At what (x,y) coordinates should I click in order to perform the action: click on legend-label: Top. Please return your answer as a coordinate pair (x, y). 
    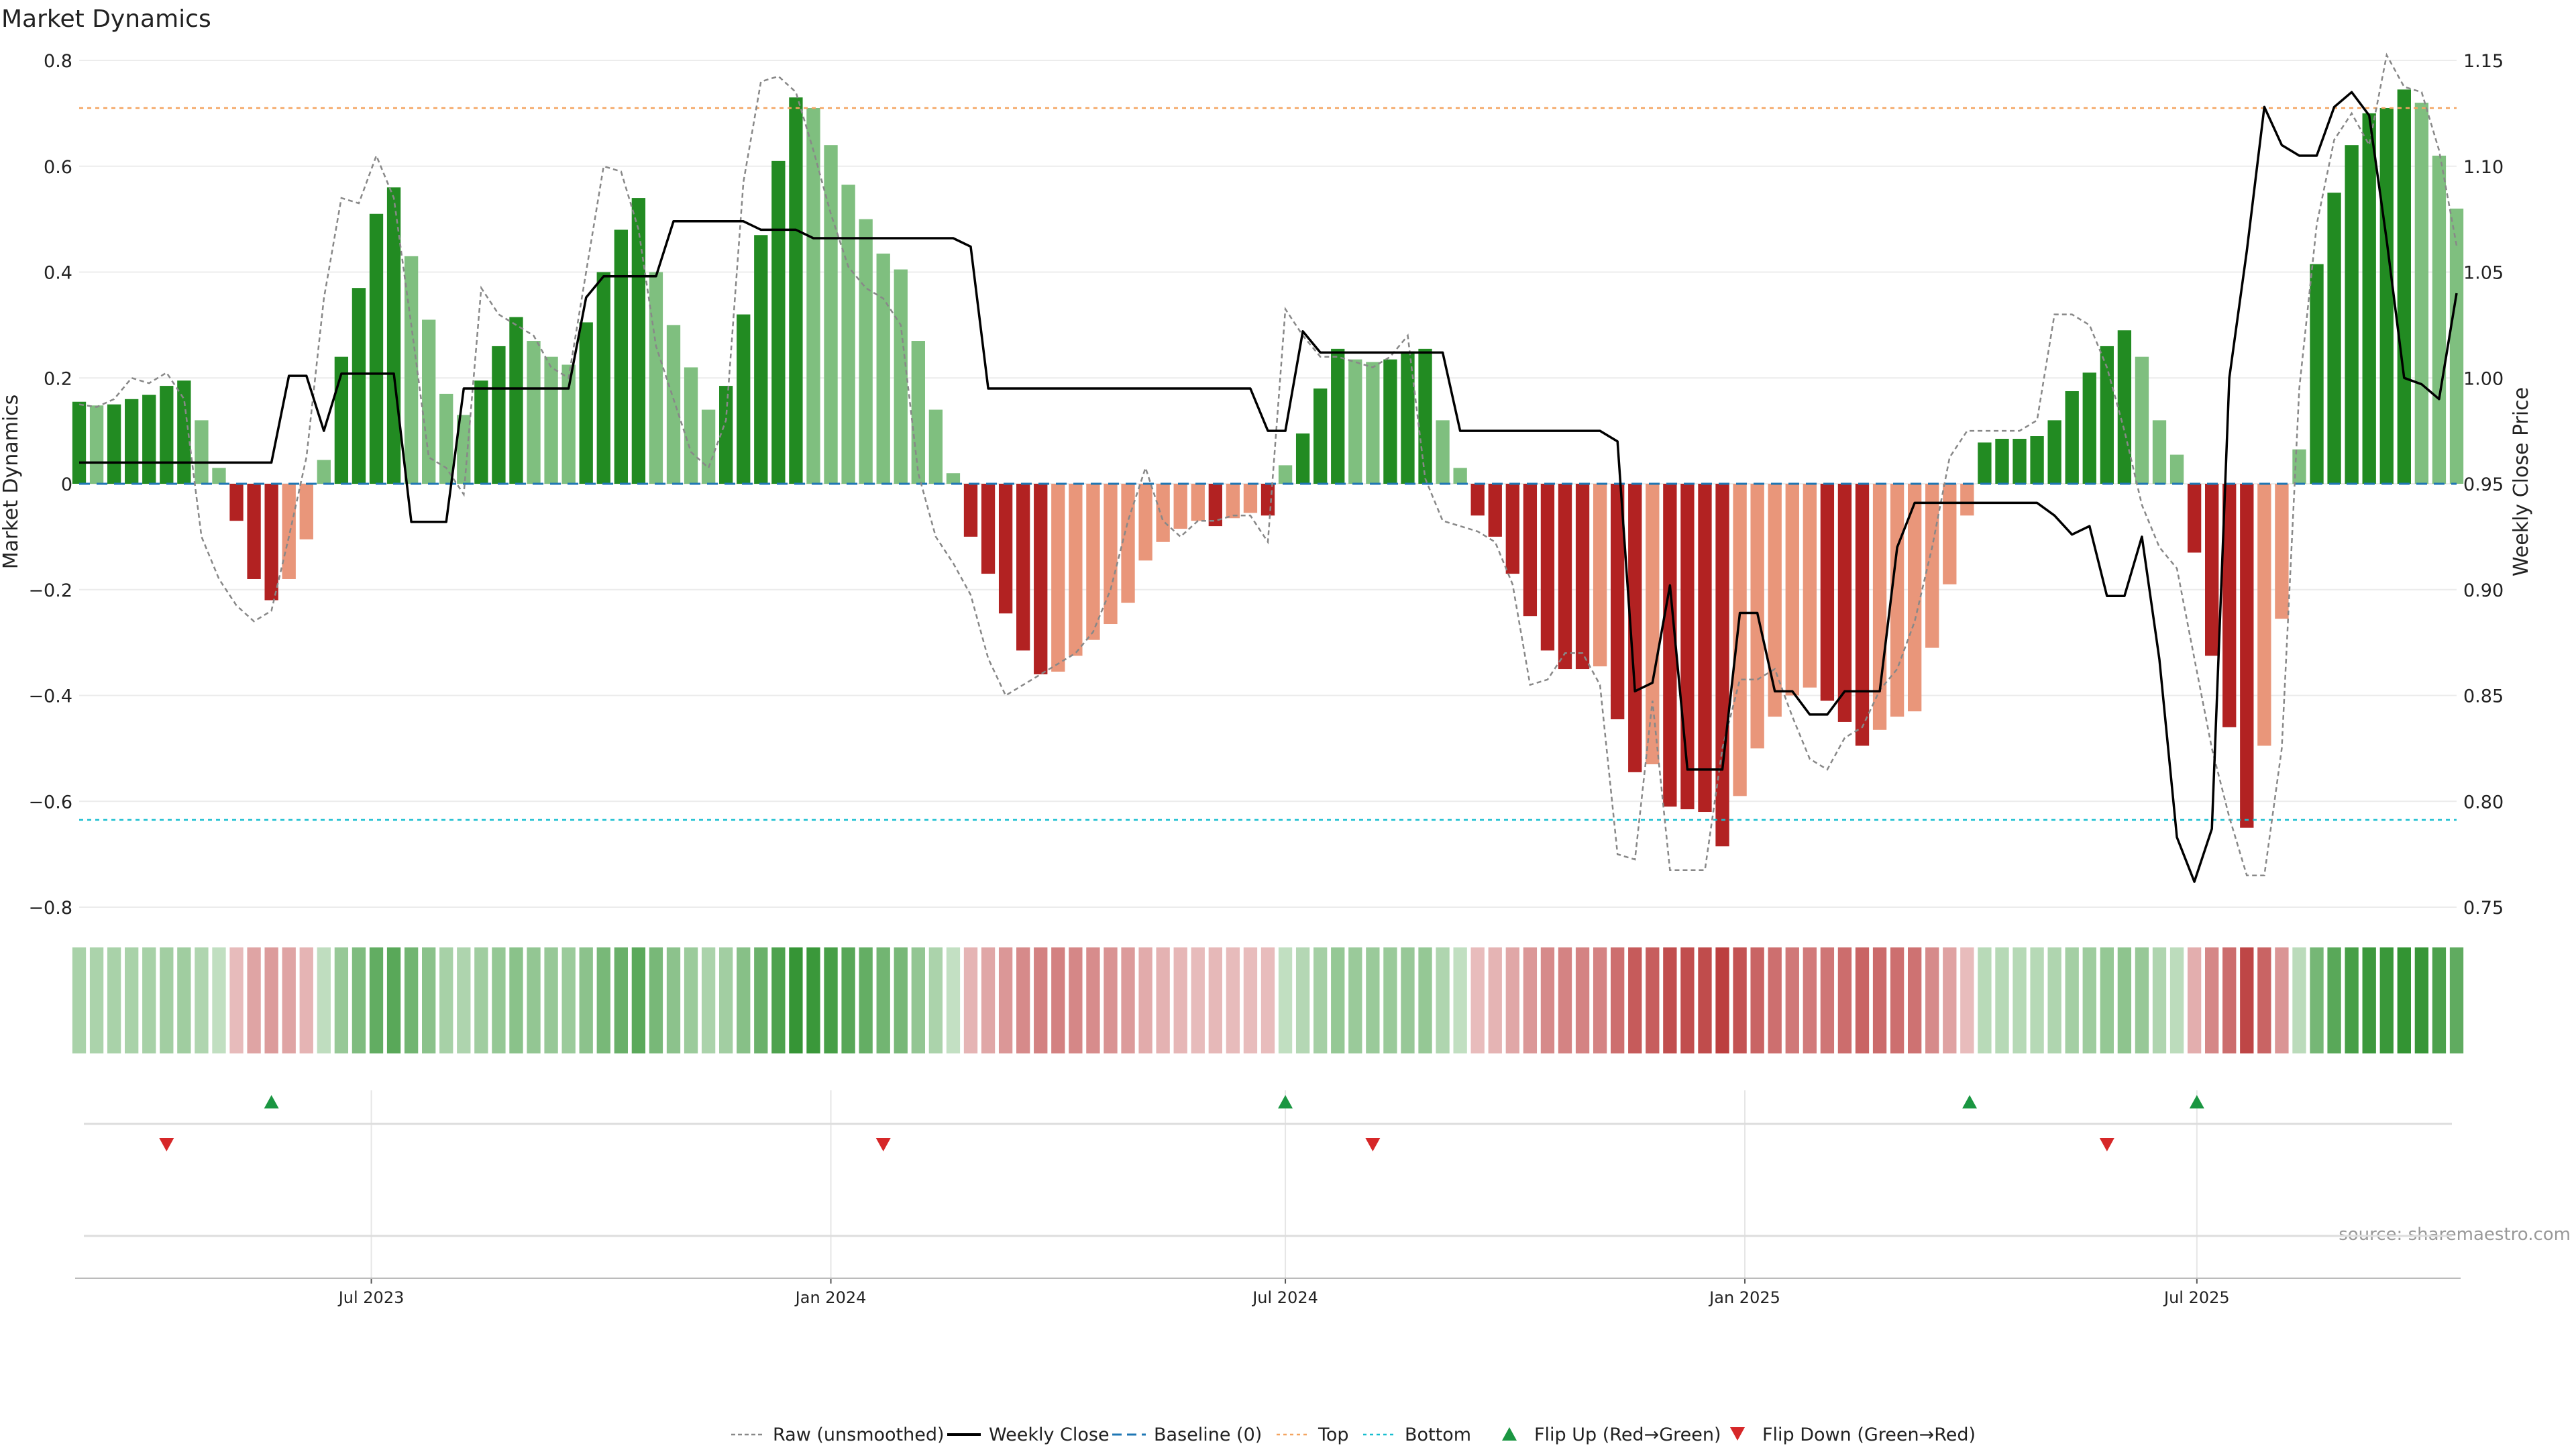
    Looking at the image, I should click on (1333, 1435).